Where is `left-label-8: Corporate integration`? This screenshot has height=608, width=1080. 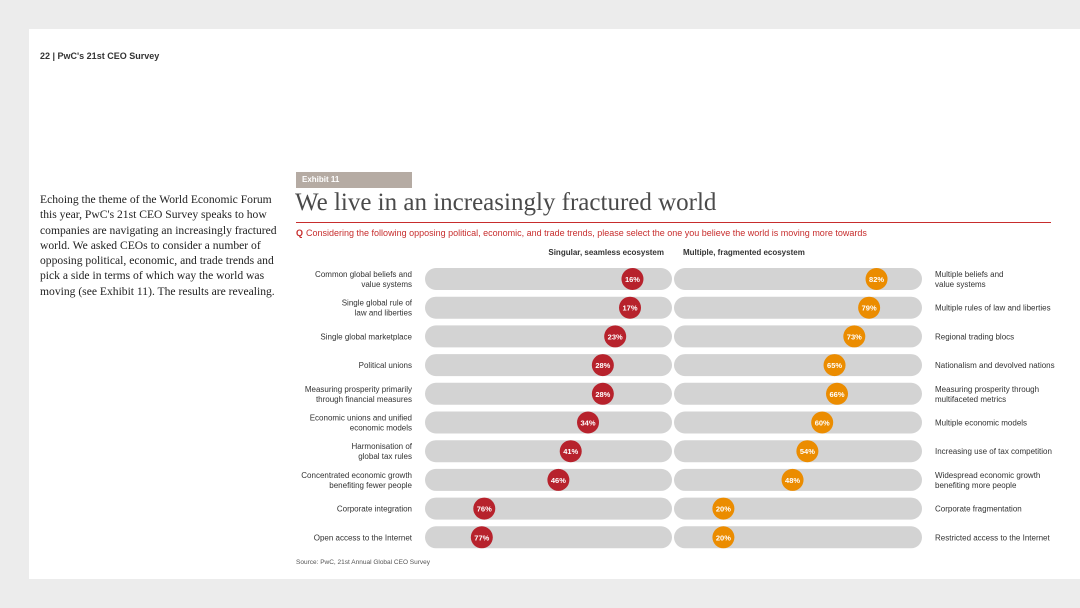
left-label-8: Corporate integration is located at coordinates (374, 509).